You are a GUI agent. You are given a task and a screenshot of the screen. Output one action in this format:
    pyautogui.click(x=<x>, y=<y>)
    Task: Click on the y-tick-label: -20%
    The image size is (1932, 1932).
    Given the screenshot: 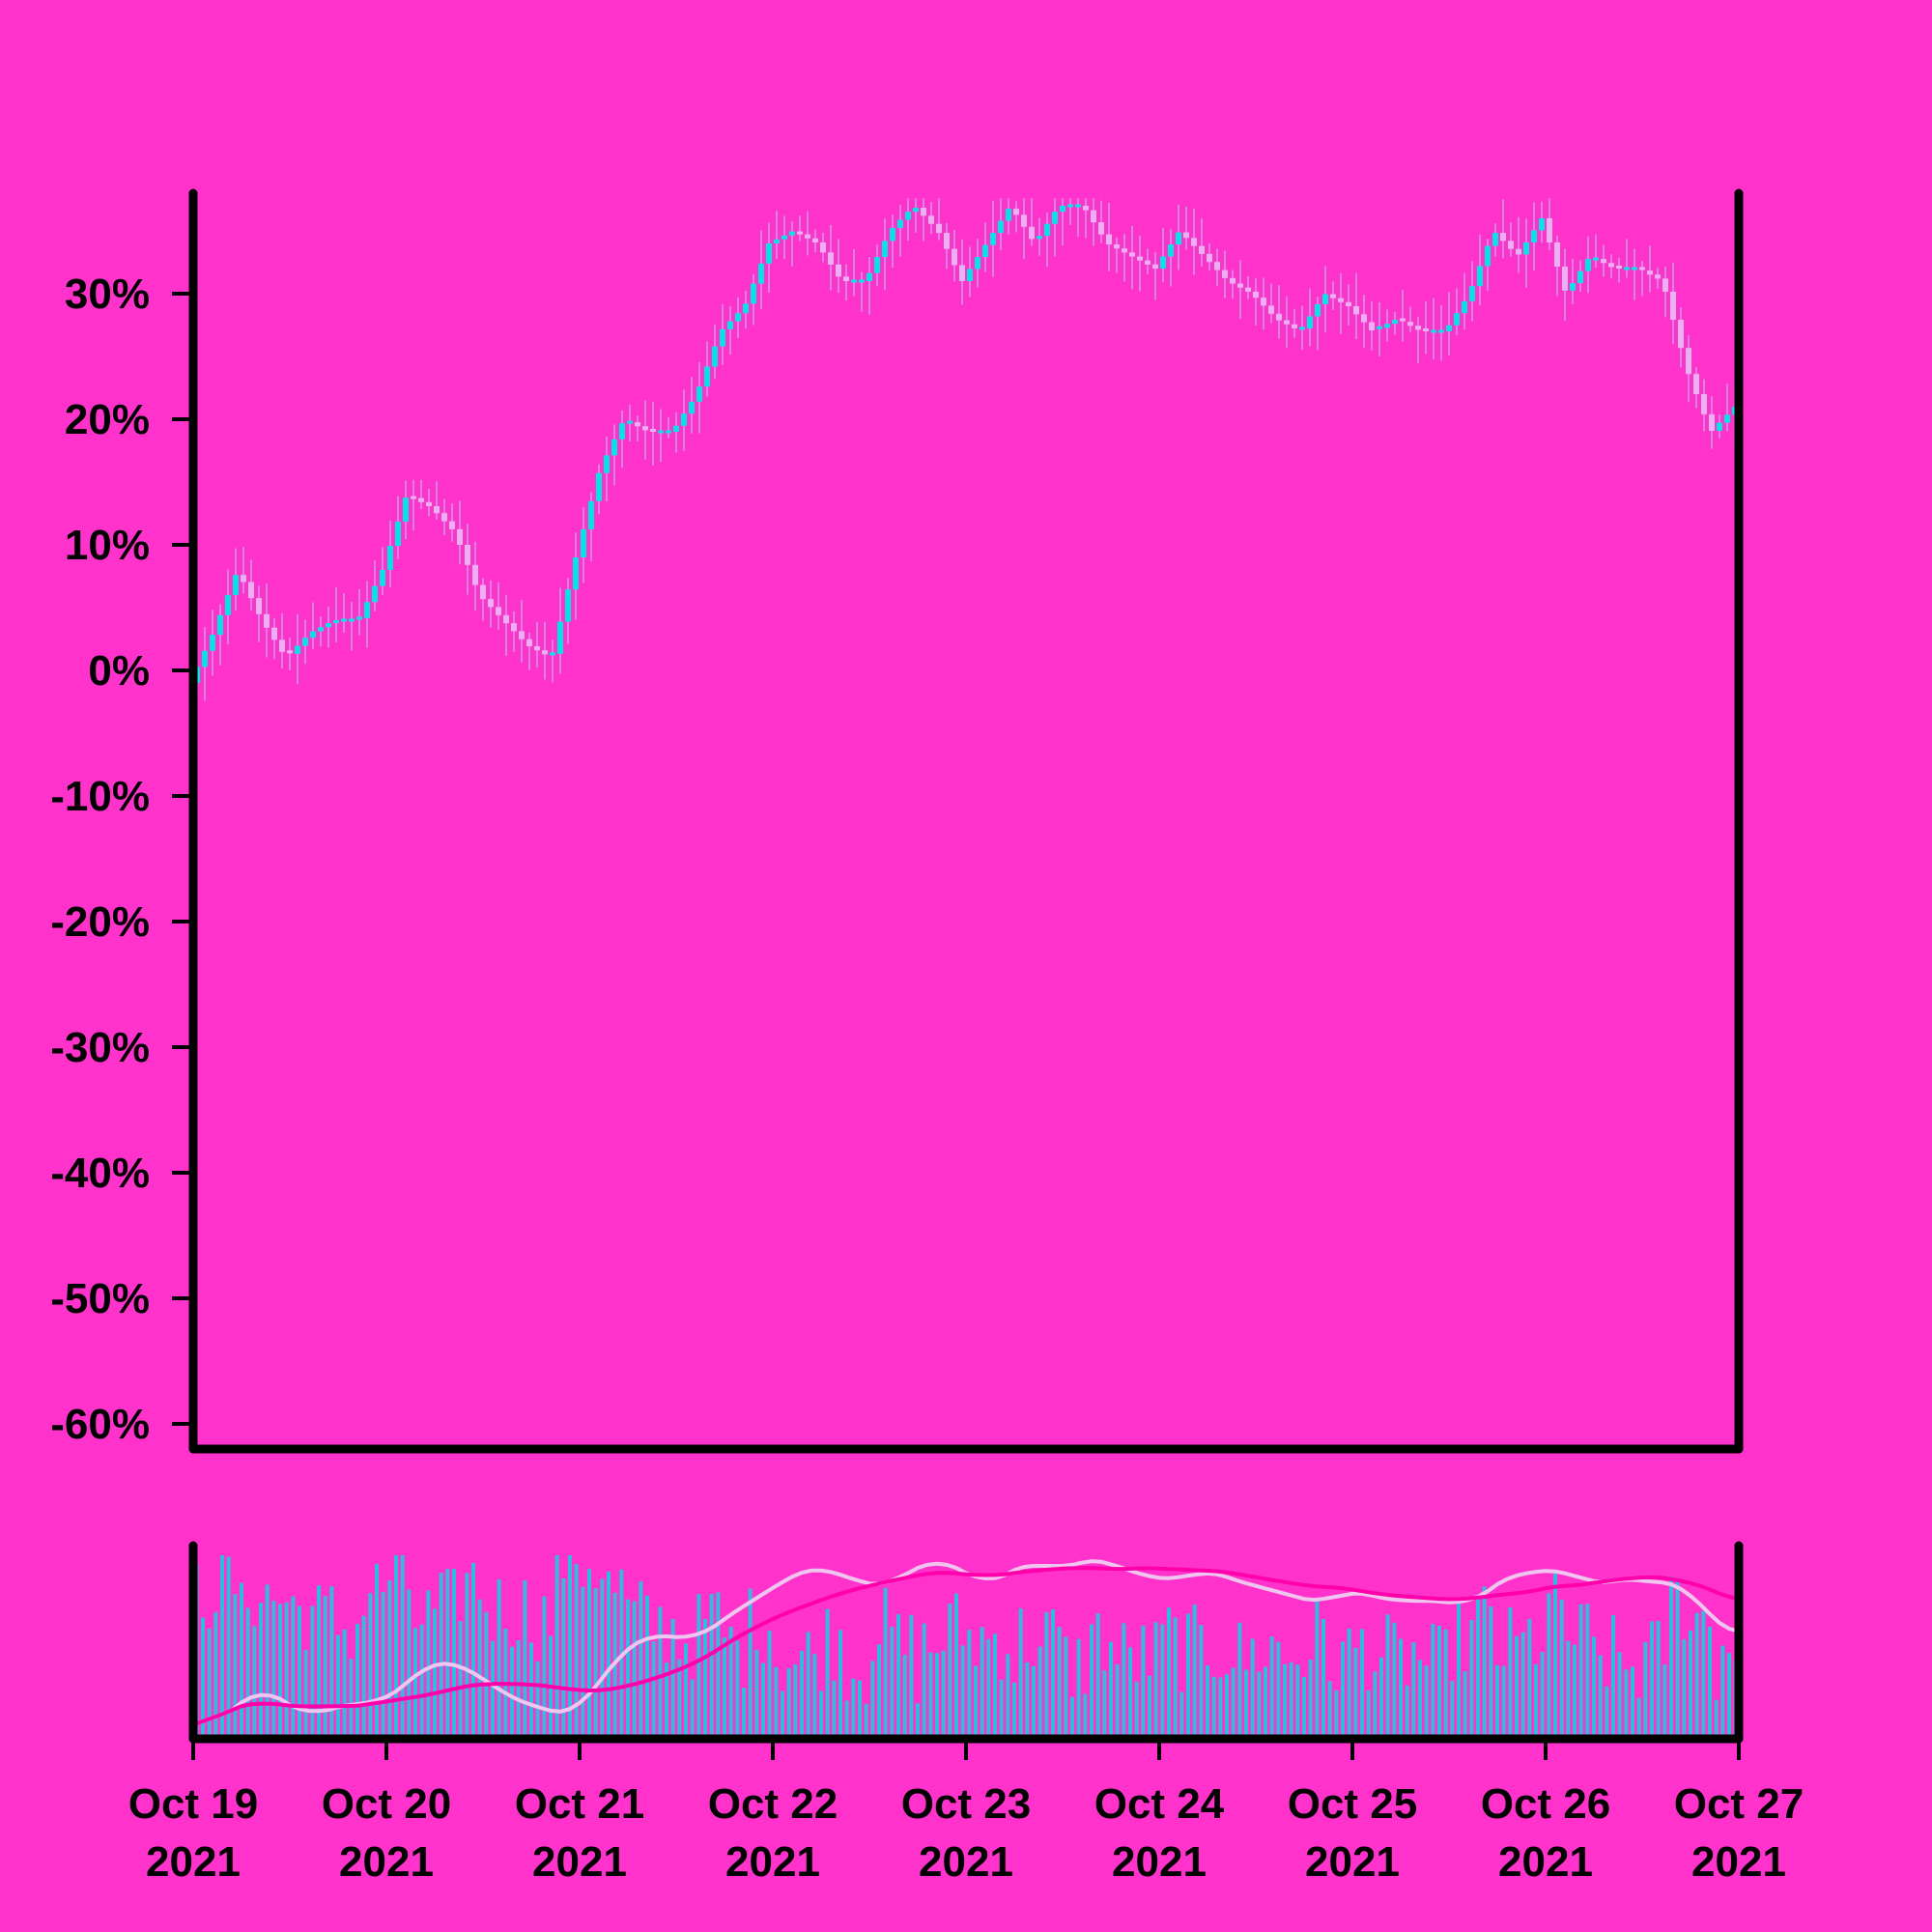 What is the action you would take?
    pyautogui.click(x=100, y=922)
    